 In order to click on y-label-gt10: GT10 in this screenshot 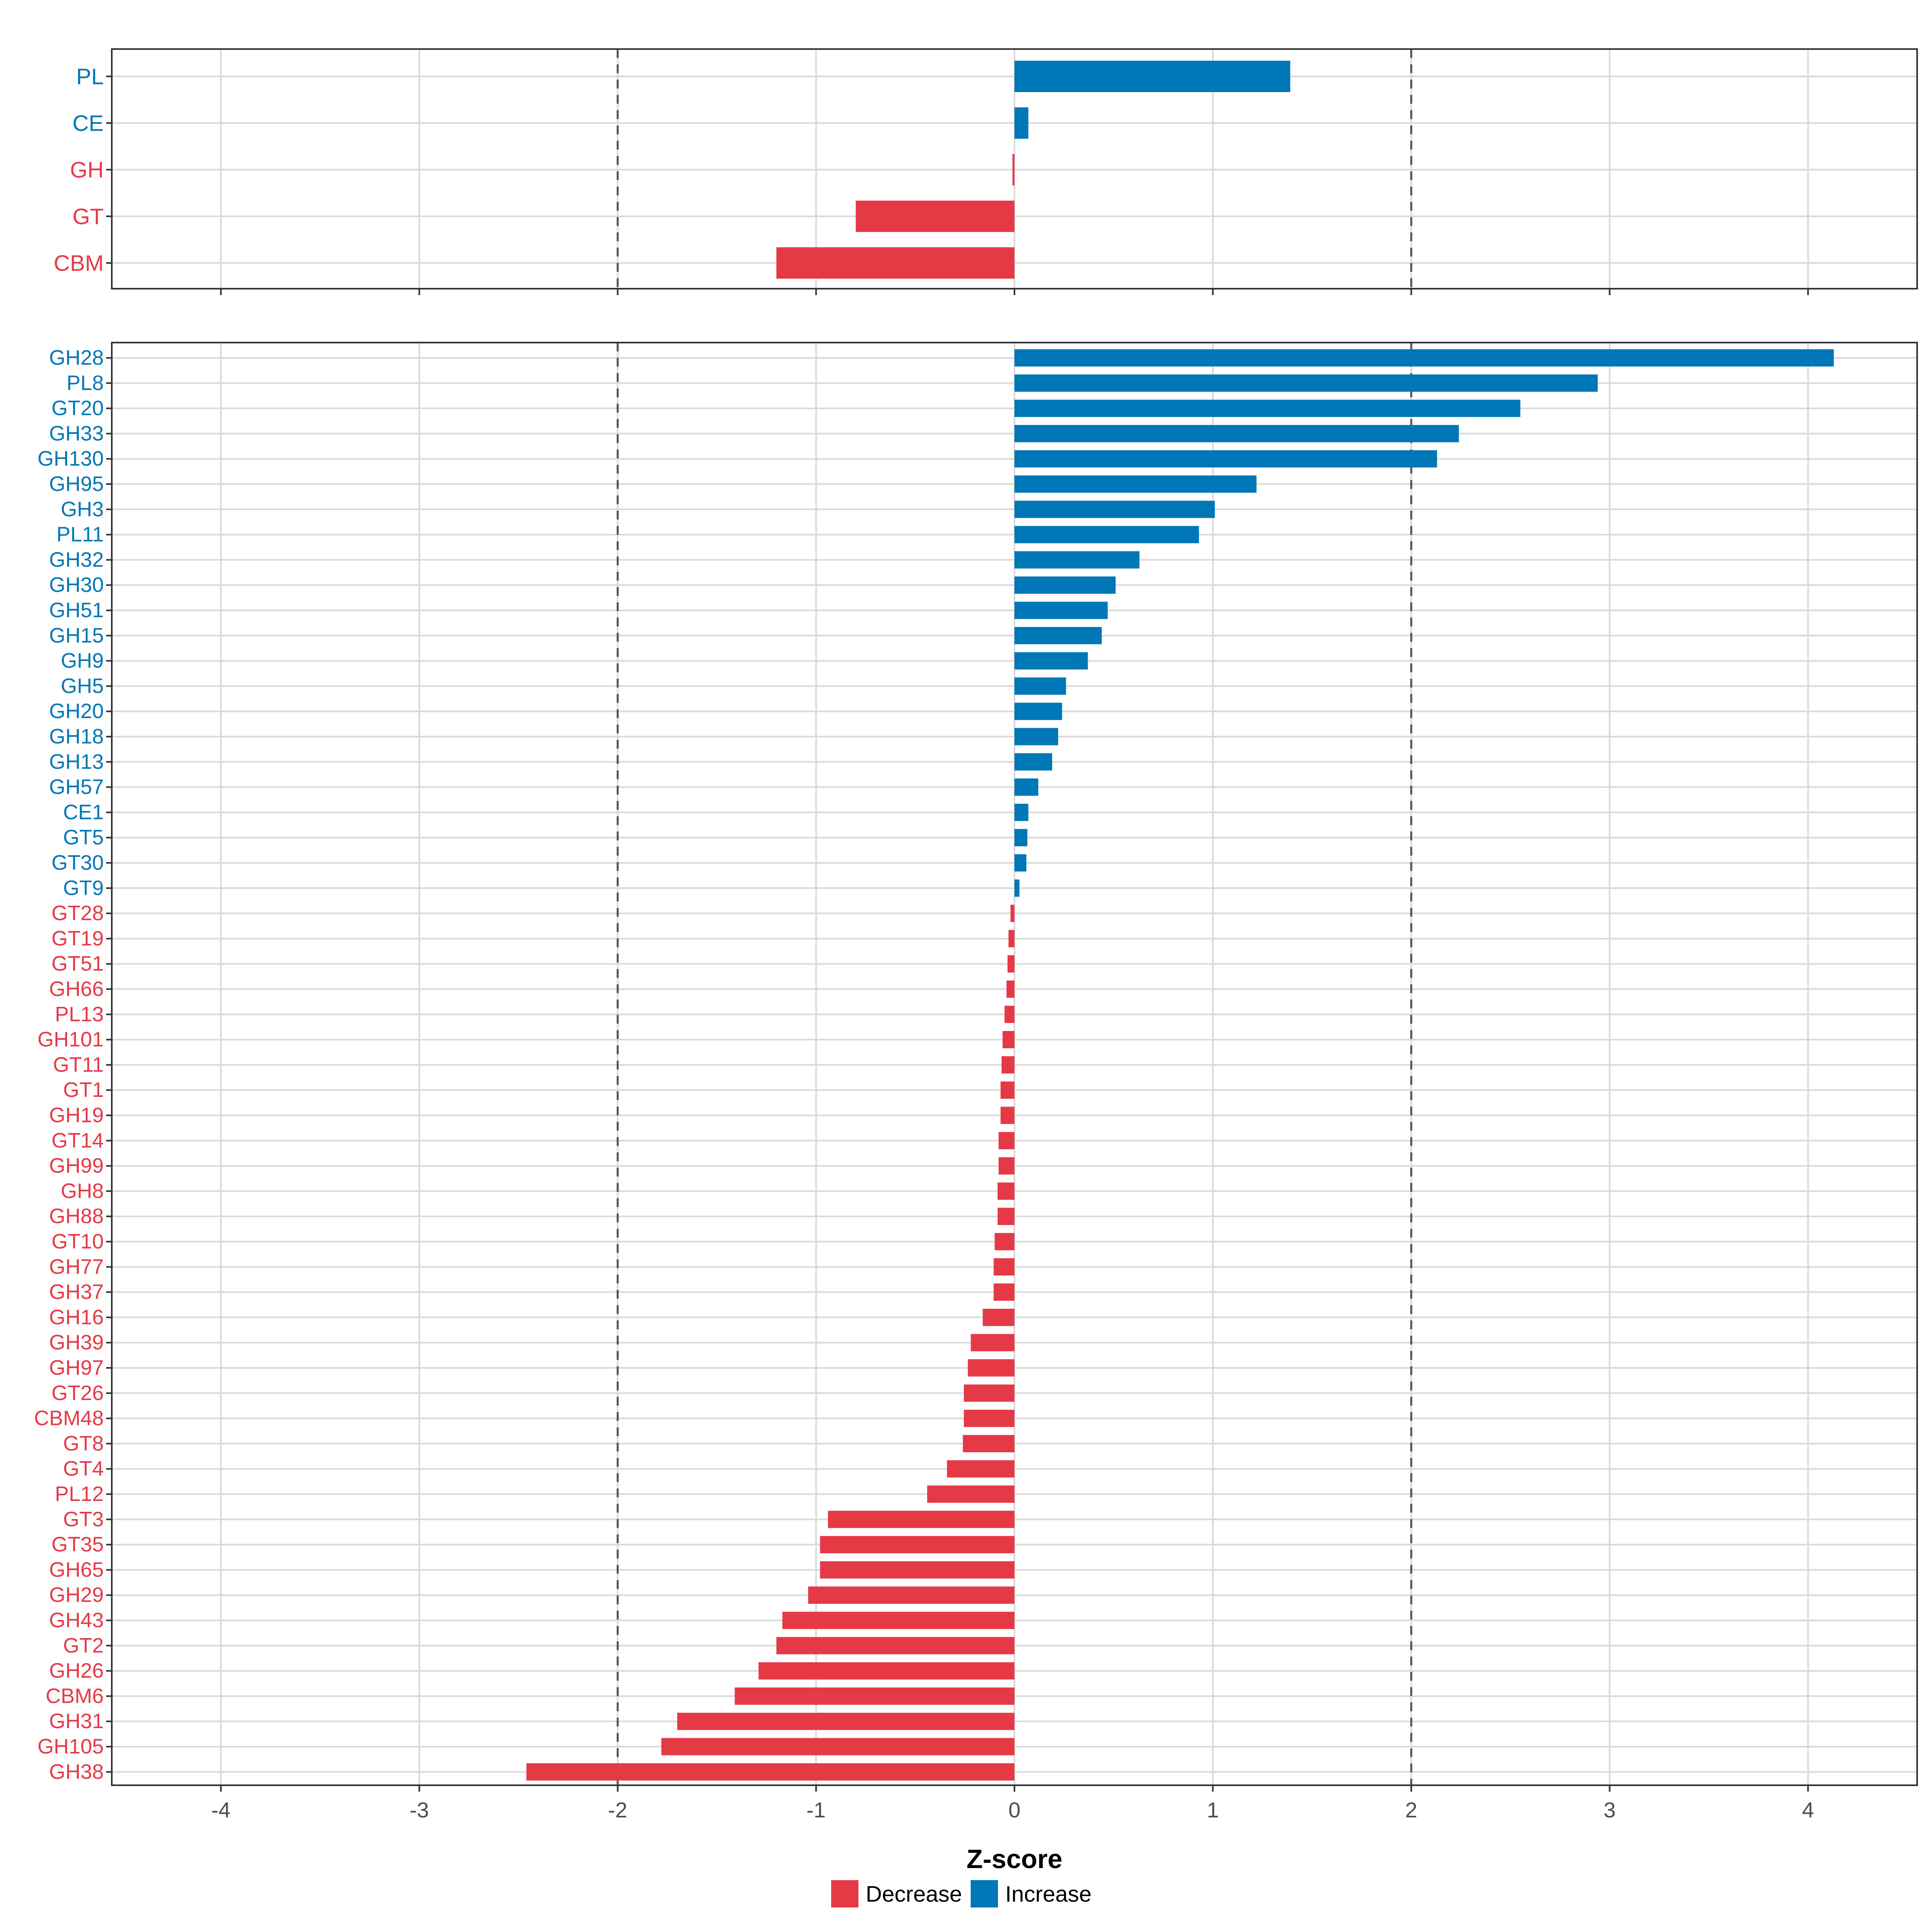, I will do `click(77, 1241)`.